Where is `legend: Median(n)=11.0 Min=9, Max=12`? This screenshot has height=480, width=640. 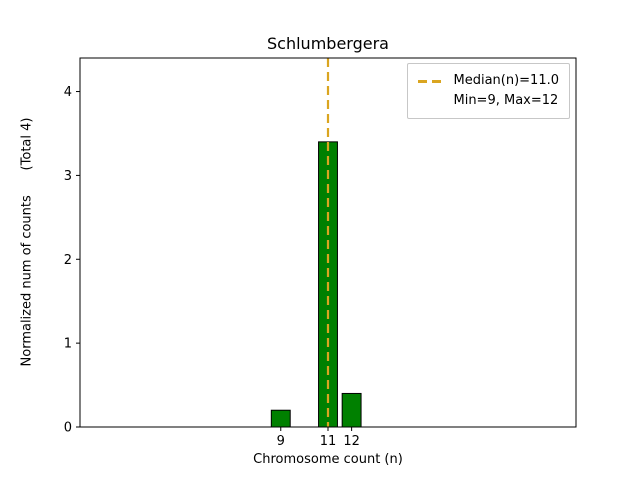
legend: Median(n)=11.0 Min=9, Max=12 is located at coordinates (488, 91).